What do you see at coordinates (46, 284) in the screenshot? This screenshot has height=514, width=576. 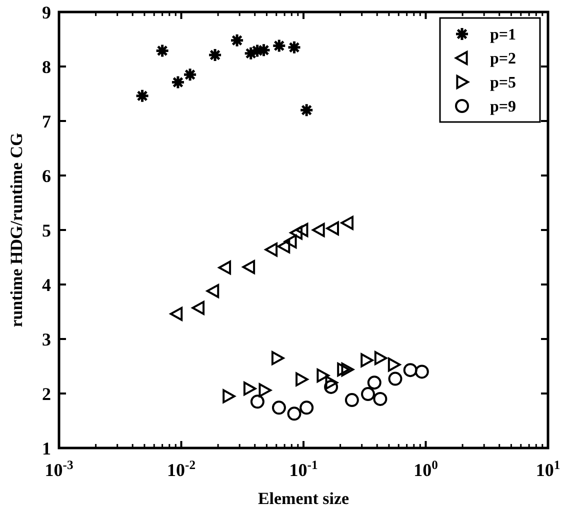 I see `y-tick-label: 4` at bounding box center [46, 284].